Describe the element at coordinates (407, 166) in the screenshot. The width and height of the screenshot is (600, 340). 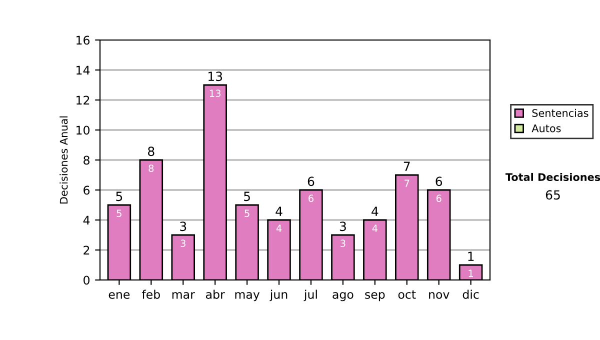
I see `total-label: 7` at that location.